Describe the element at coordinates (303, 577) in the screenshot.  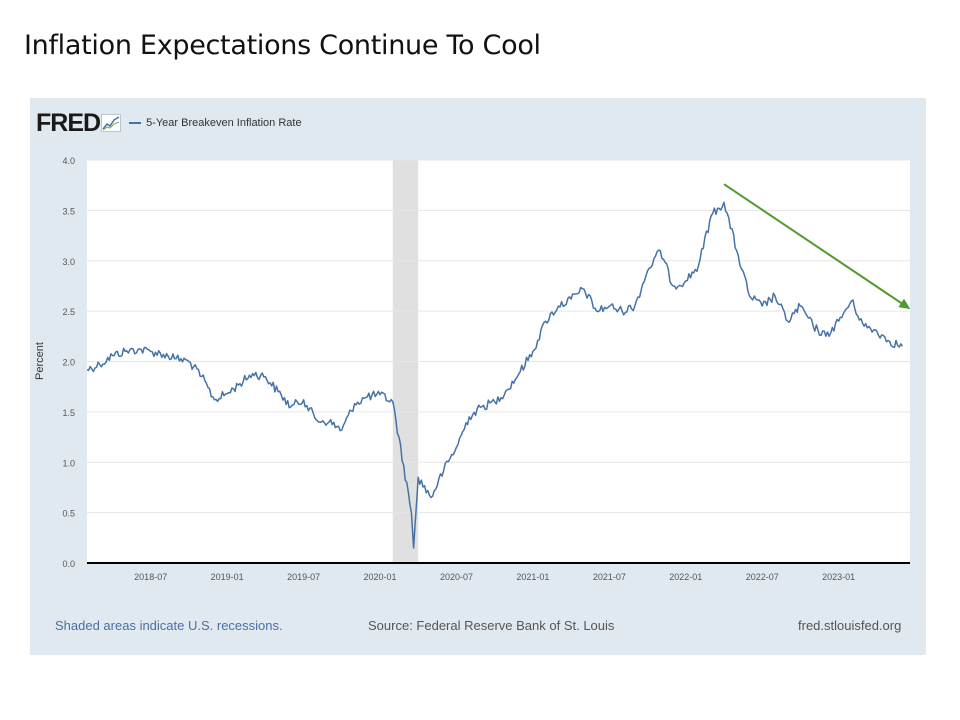
I see `x-tick-label: 2019-07` at that location.